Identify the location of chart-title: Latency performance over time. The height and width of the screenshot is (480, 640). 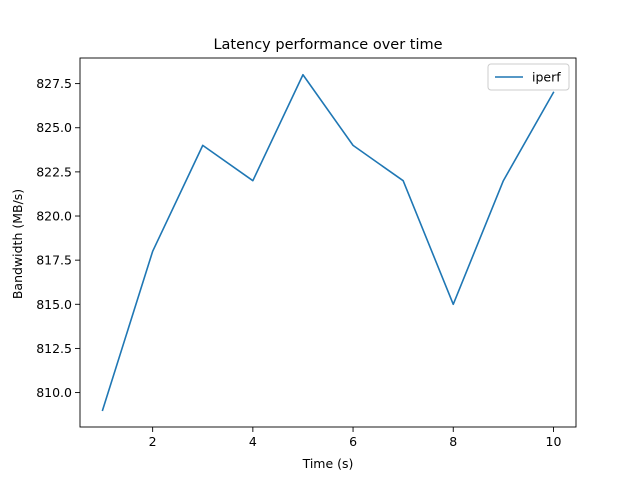
(327, 45).